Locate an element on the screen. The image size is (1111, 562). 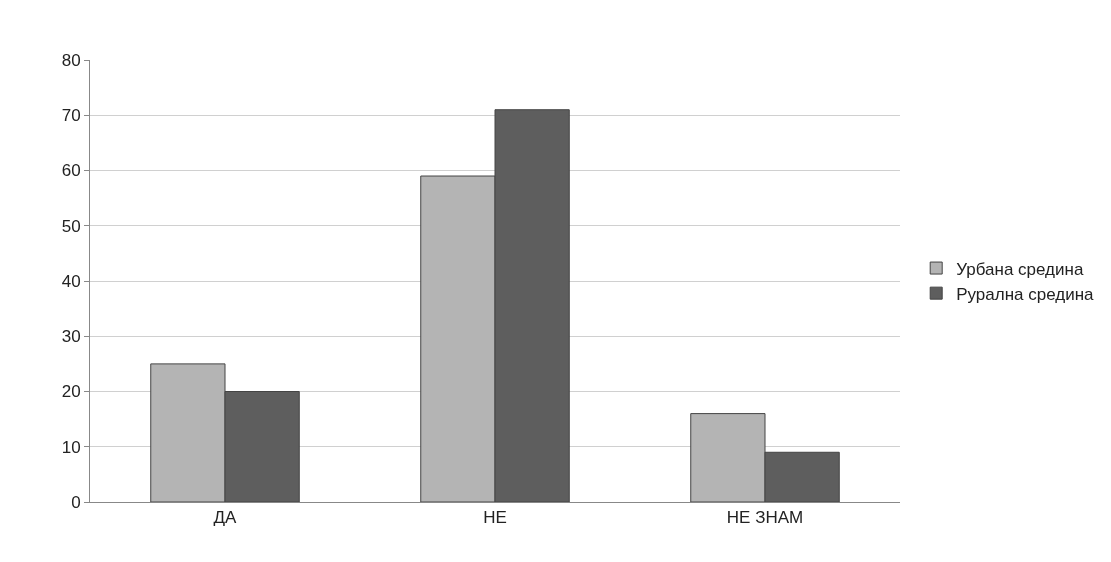
y-tick-label: 40 is located at coordinates (71, 281).